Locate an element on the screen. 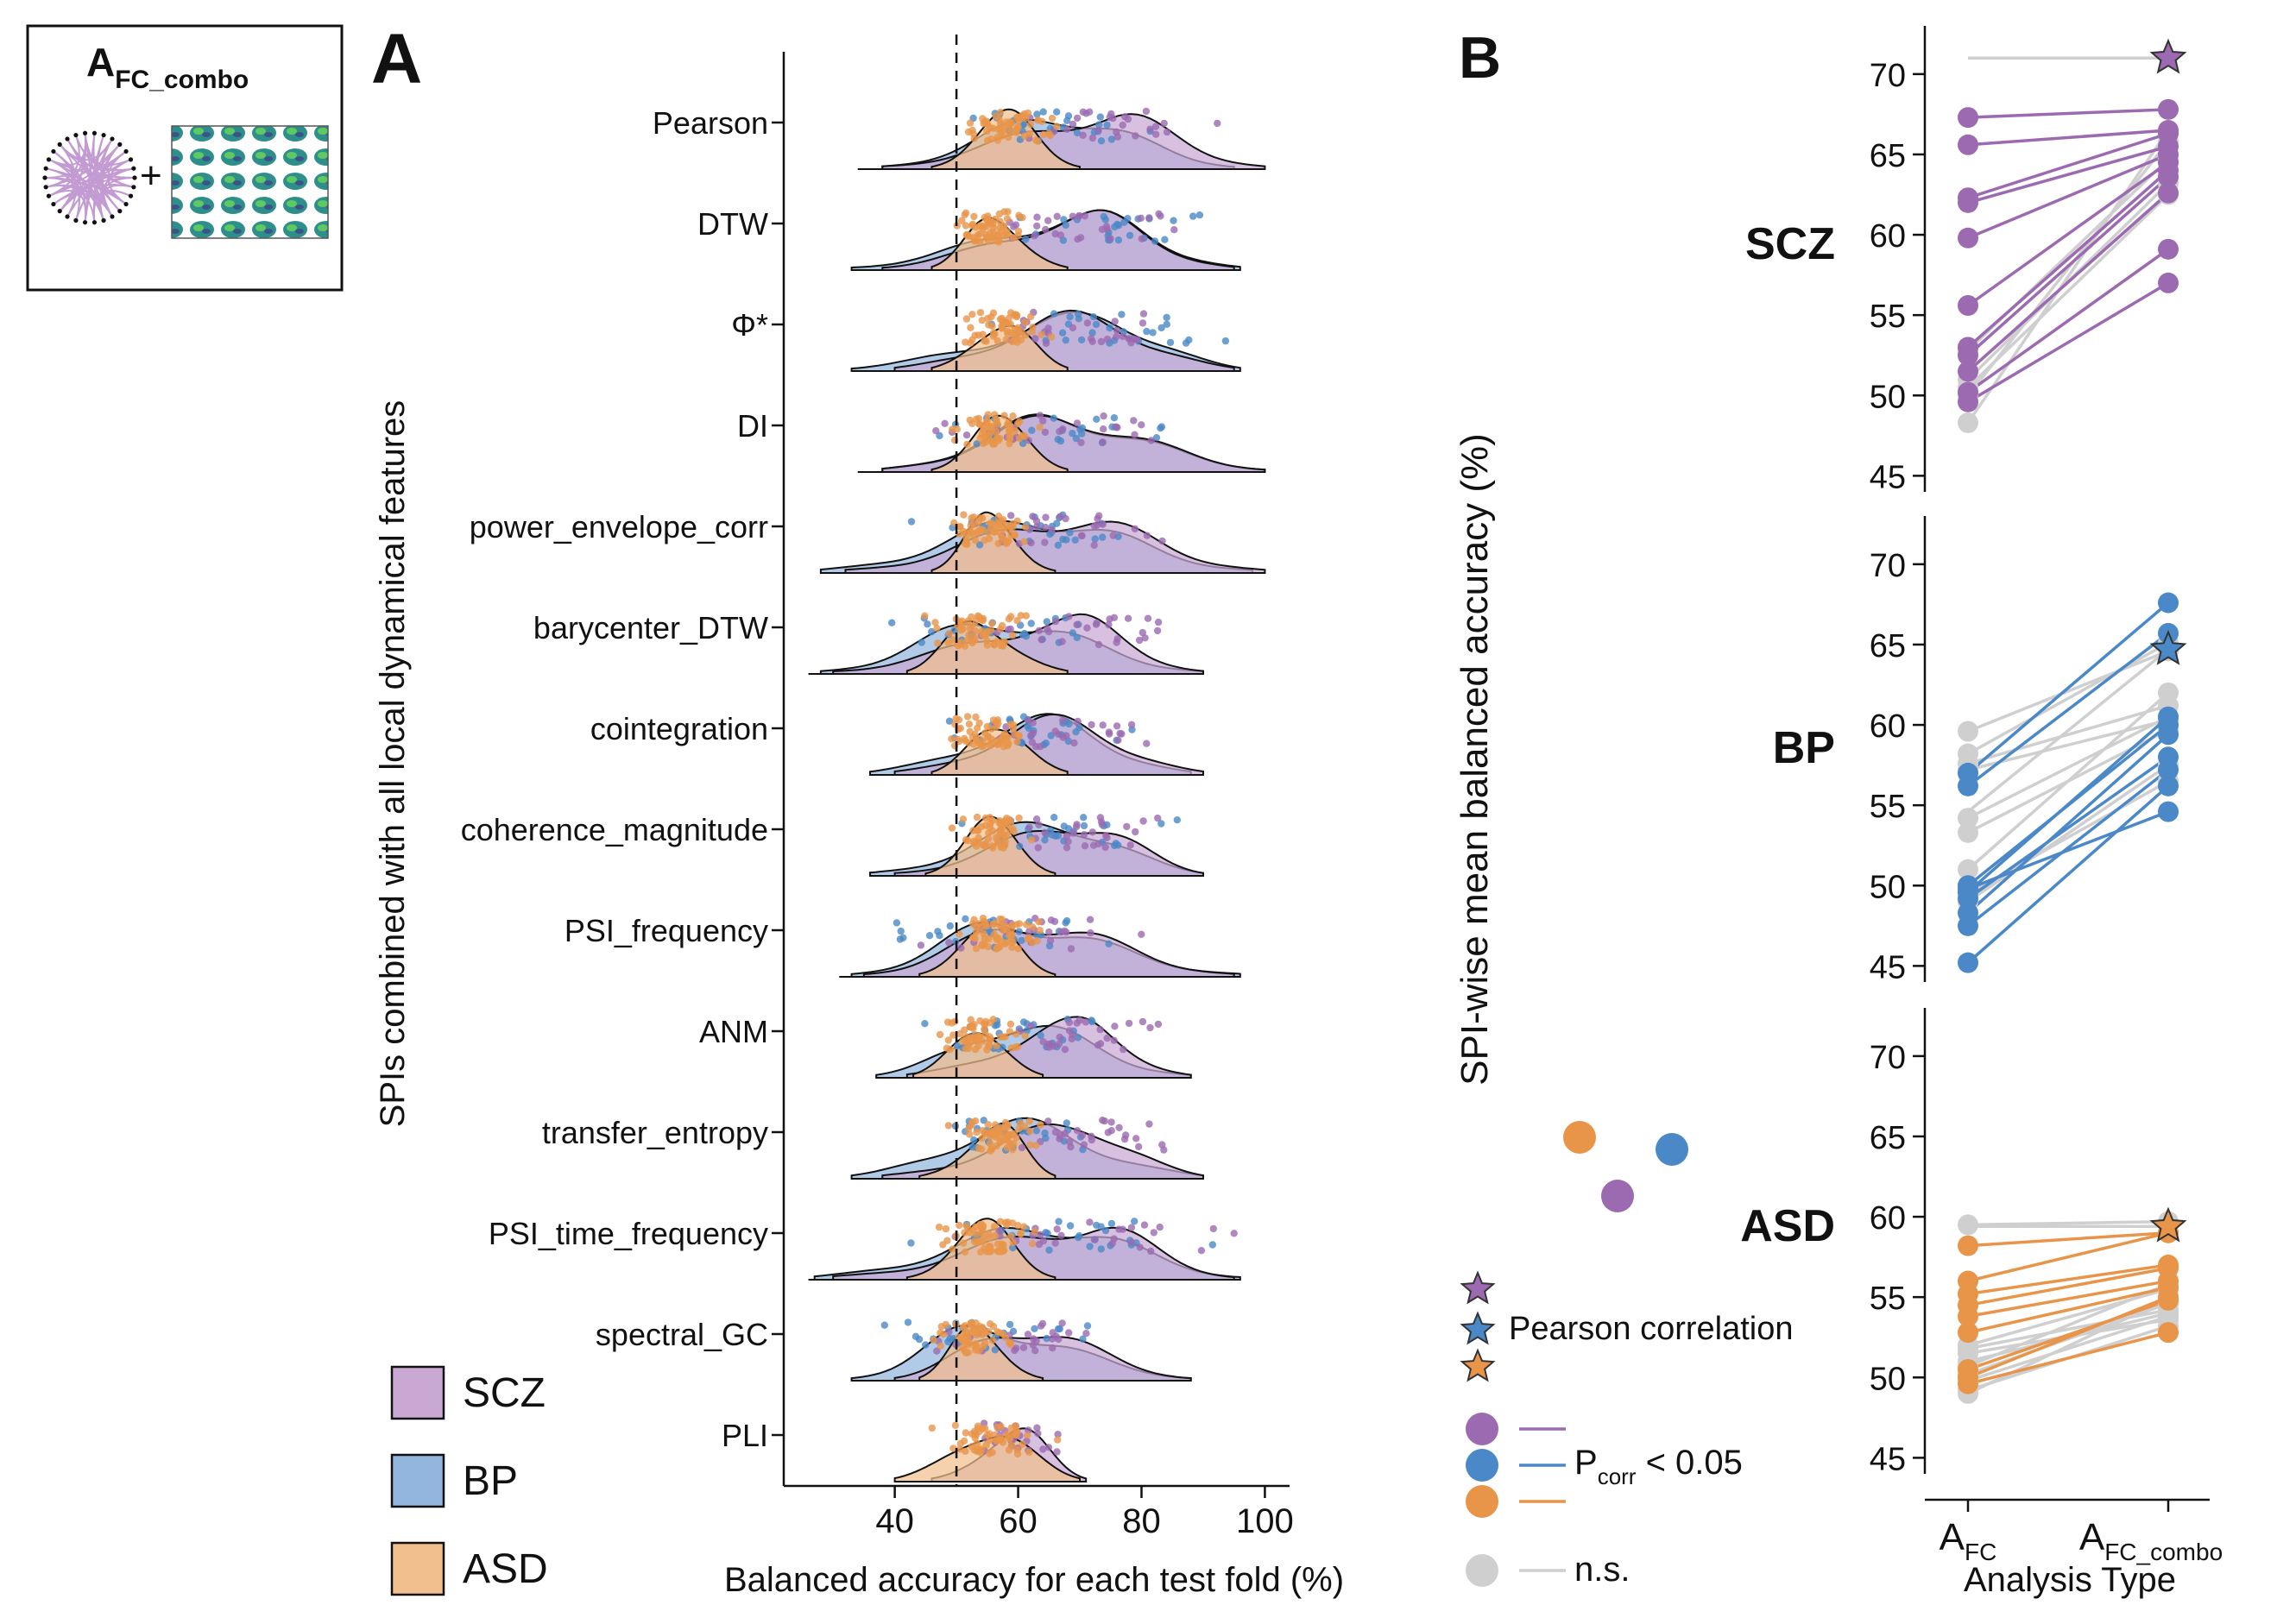 The height and width of the screenshot is (1624, 2277). sig-line-asd is located at coordinates (2068, 1286).